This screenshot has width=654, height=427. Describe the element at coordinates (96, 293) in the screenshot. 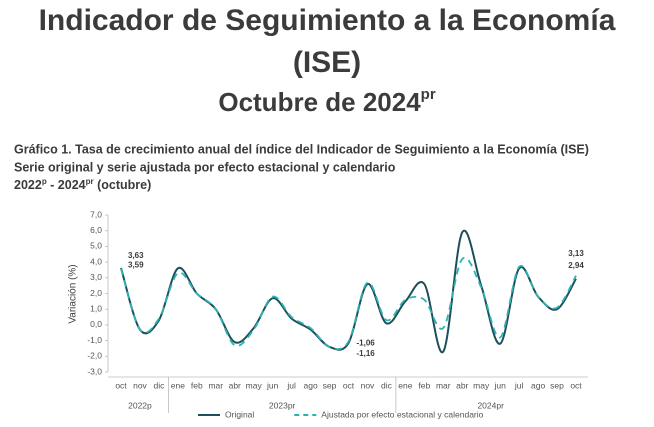

I see `y-tick-label: 2,0` at that location.